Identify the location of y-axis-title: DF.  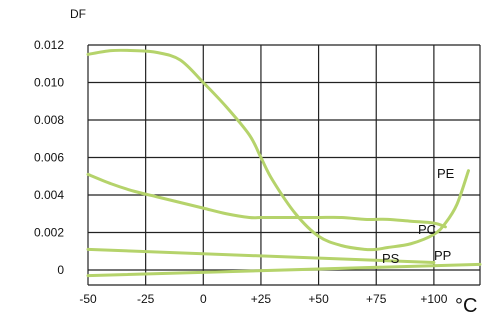
(78, 14).